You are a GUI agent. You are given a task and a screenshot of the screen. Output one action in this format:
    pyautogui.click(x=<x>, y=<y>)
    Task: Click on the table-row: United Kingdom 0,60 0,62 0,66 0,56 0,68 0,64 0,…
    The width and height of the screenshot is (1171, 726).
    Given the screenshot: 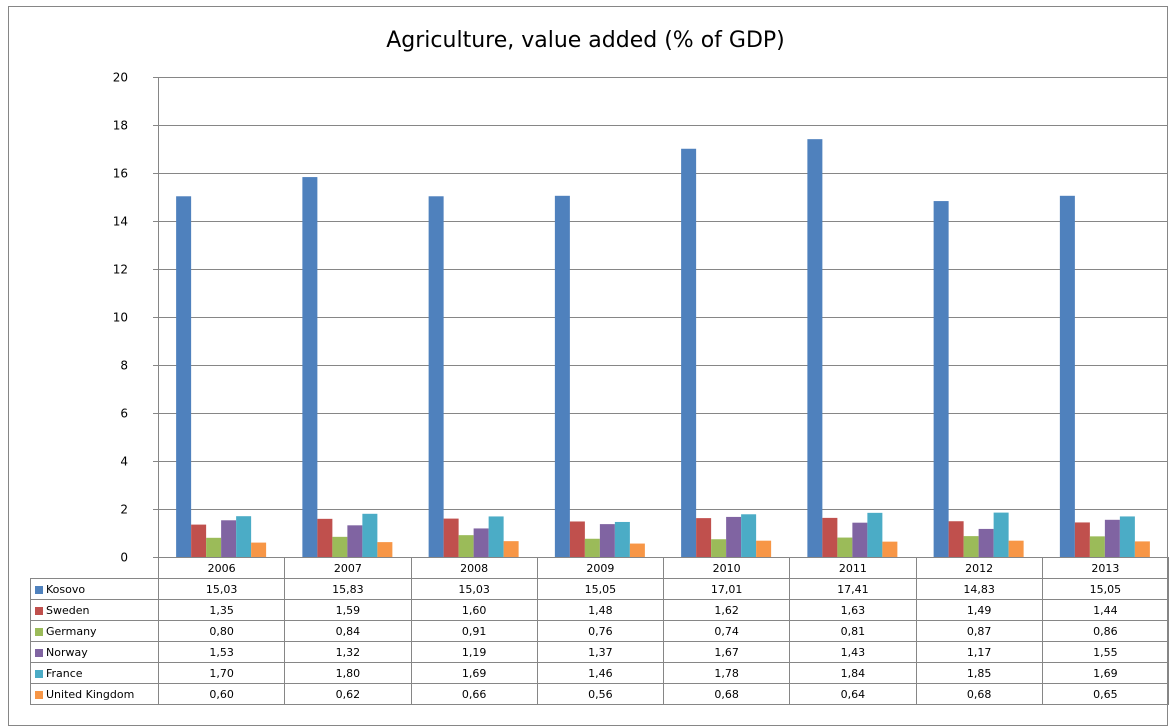 What is the action you would take?
    pyautogui.click(x=600, y=694)
    